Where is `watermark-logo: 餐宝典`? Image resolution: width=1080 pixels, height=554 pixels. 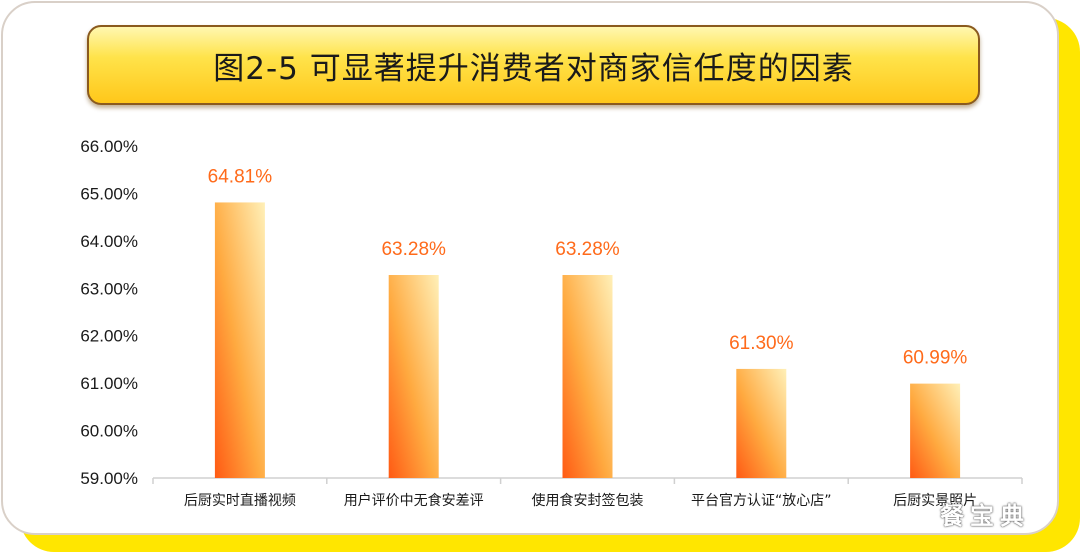
watermark-logo: 餐宝典 is located at coordinates (985, 516).